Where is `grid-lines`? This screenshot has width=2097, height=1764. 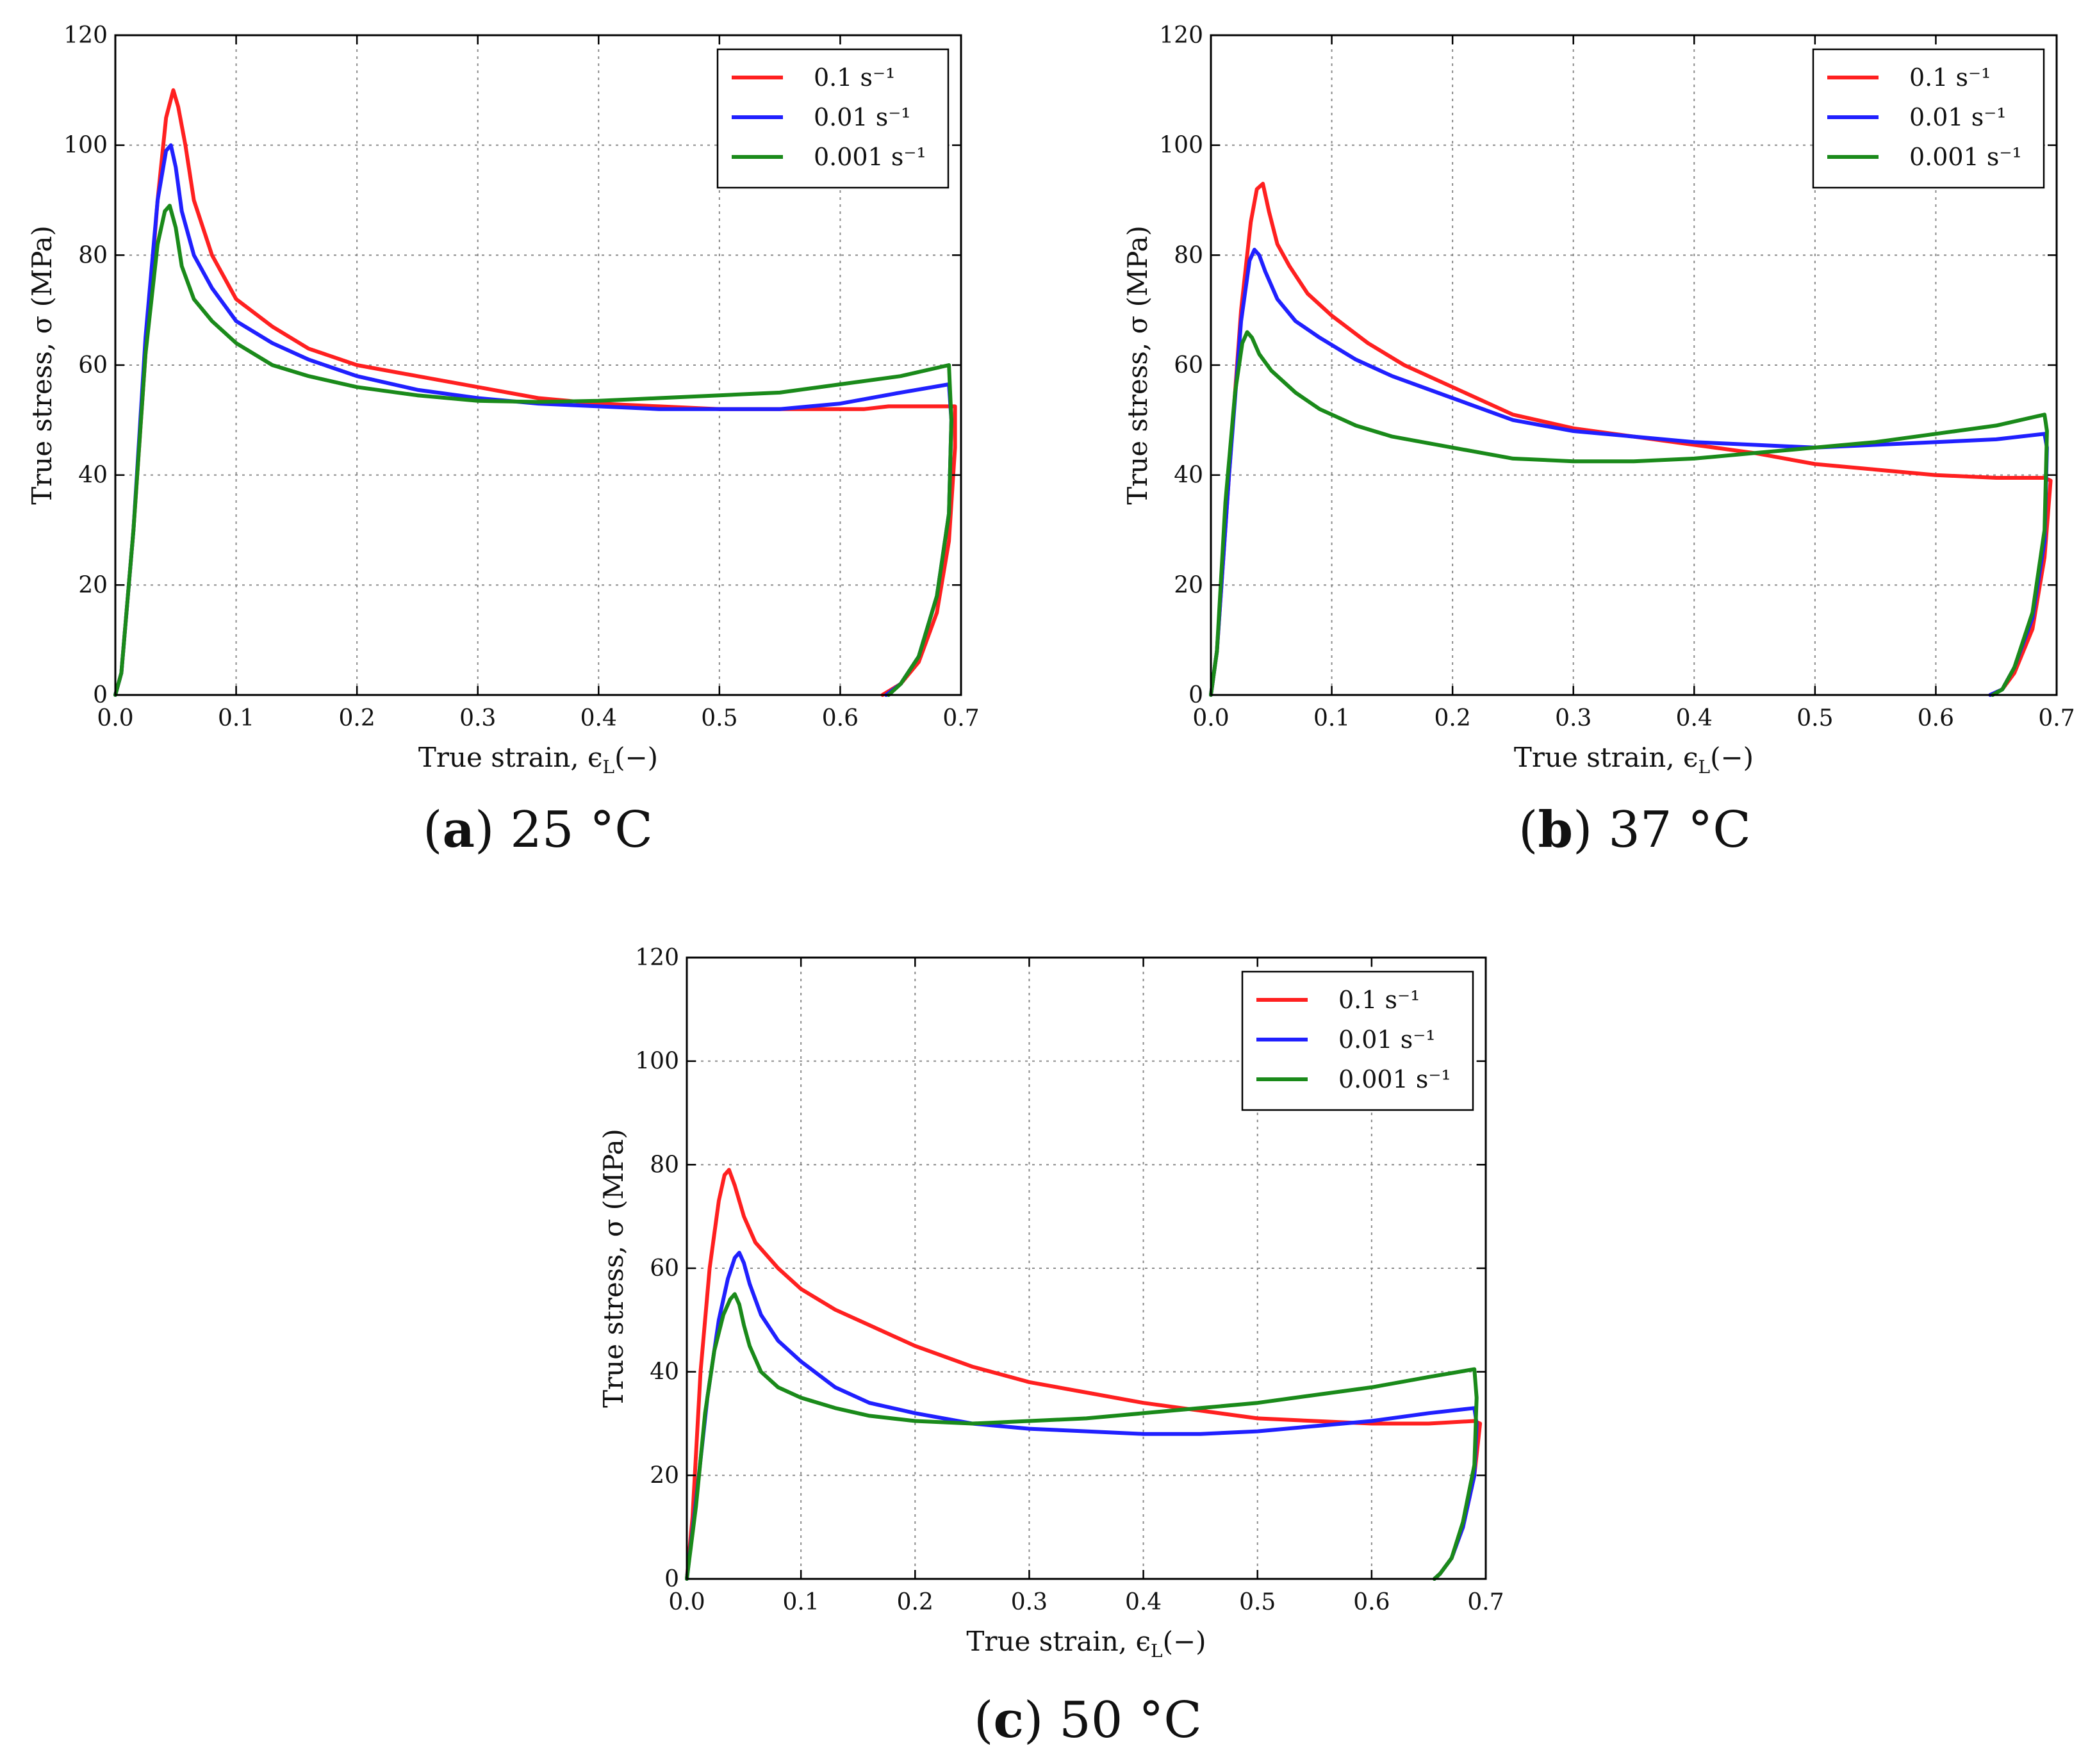 grid-lines is located at coordinates (1086, 1268).